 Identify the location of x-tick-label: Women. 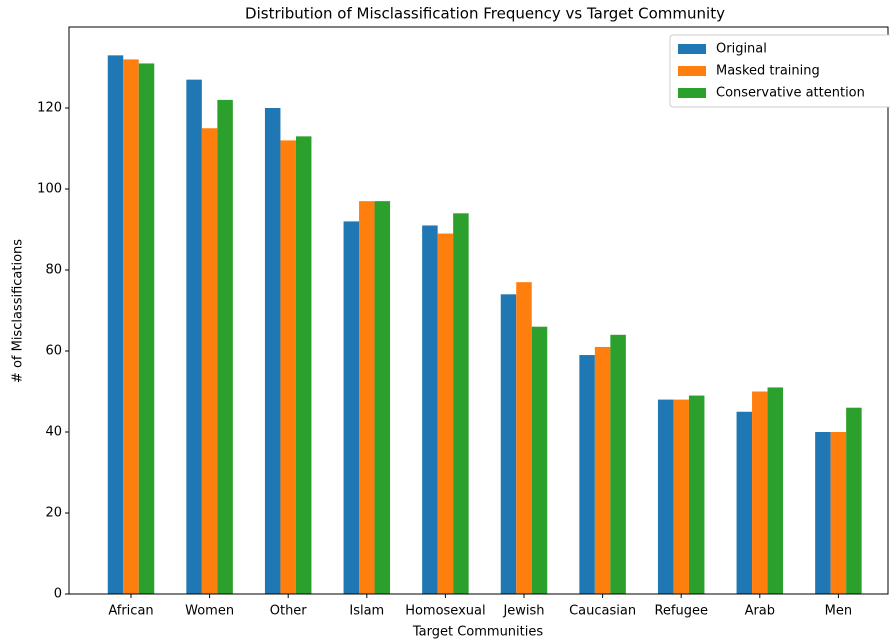
(209, 611).